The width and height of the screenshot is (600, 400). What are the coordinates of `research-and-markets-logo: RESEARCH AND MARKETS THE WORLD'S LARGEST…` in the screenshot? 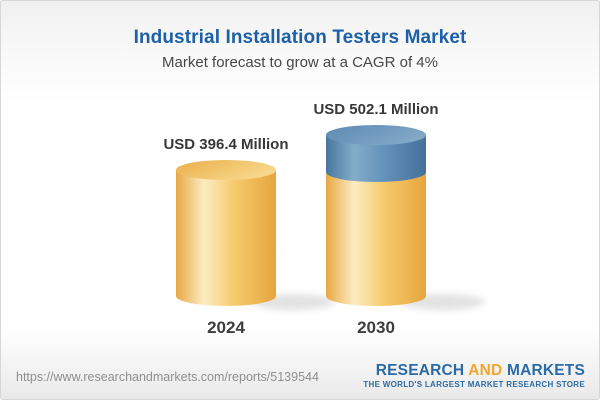 It's located at (474, 376).